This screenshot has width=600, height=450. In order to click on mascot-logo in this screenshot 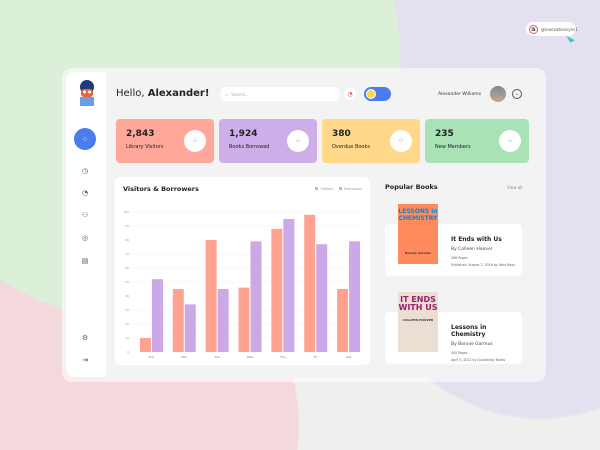, I will do `click(87, 93)`.